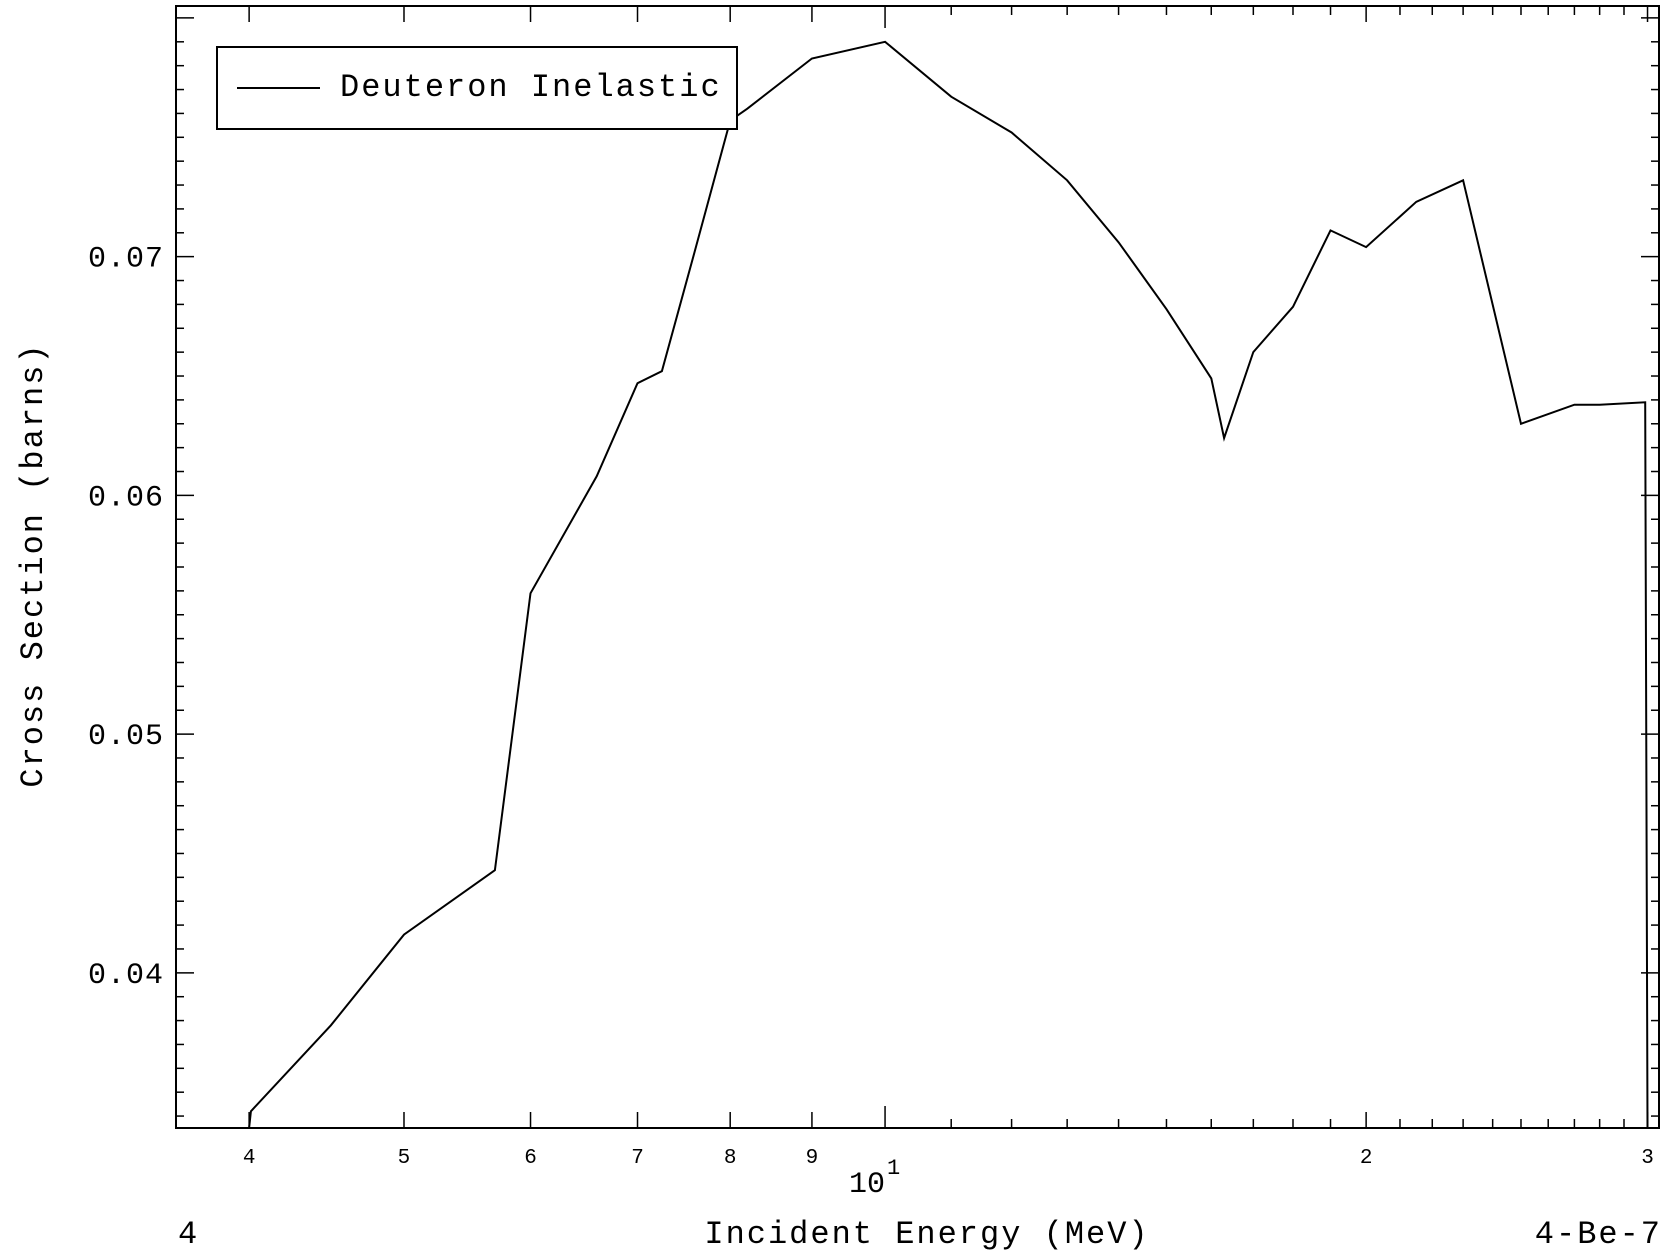 The height and width of the screenshot is (1253, 1667). I want to click on y-tick-label: 0.04, so click(126, 976).